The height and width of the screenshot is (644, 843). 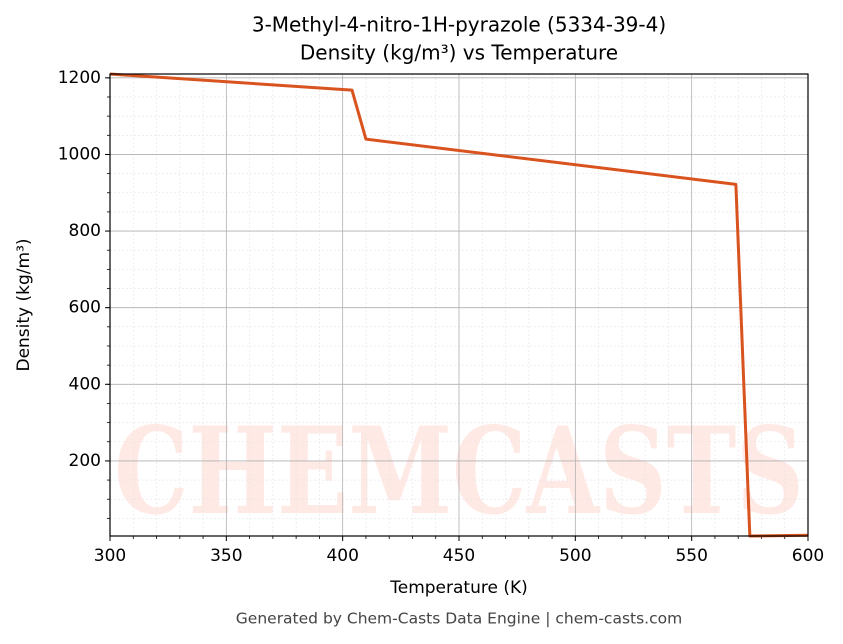 What do you see at coordinates (110, 556) in the screenshot?
I see `x-tick-label: 300` at bounding box center [110, 556].